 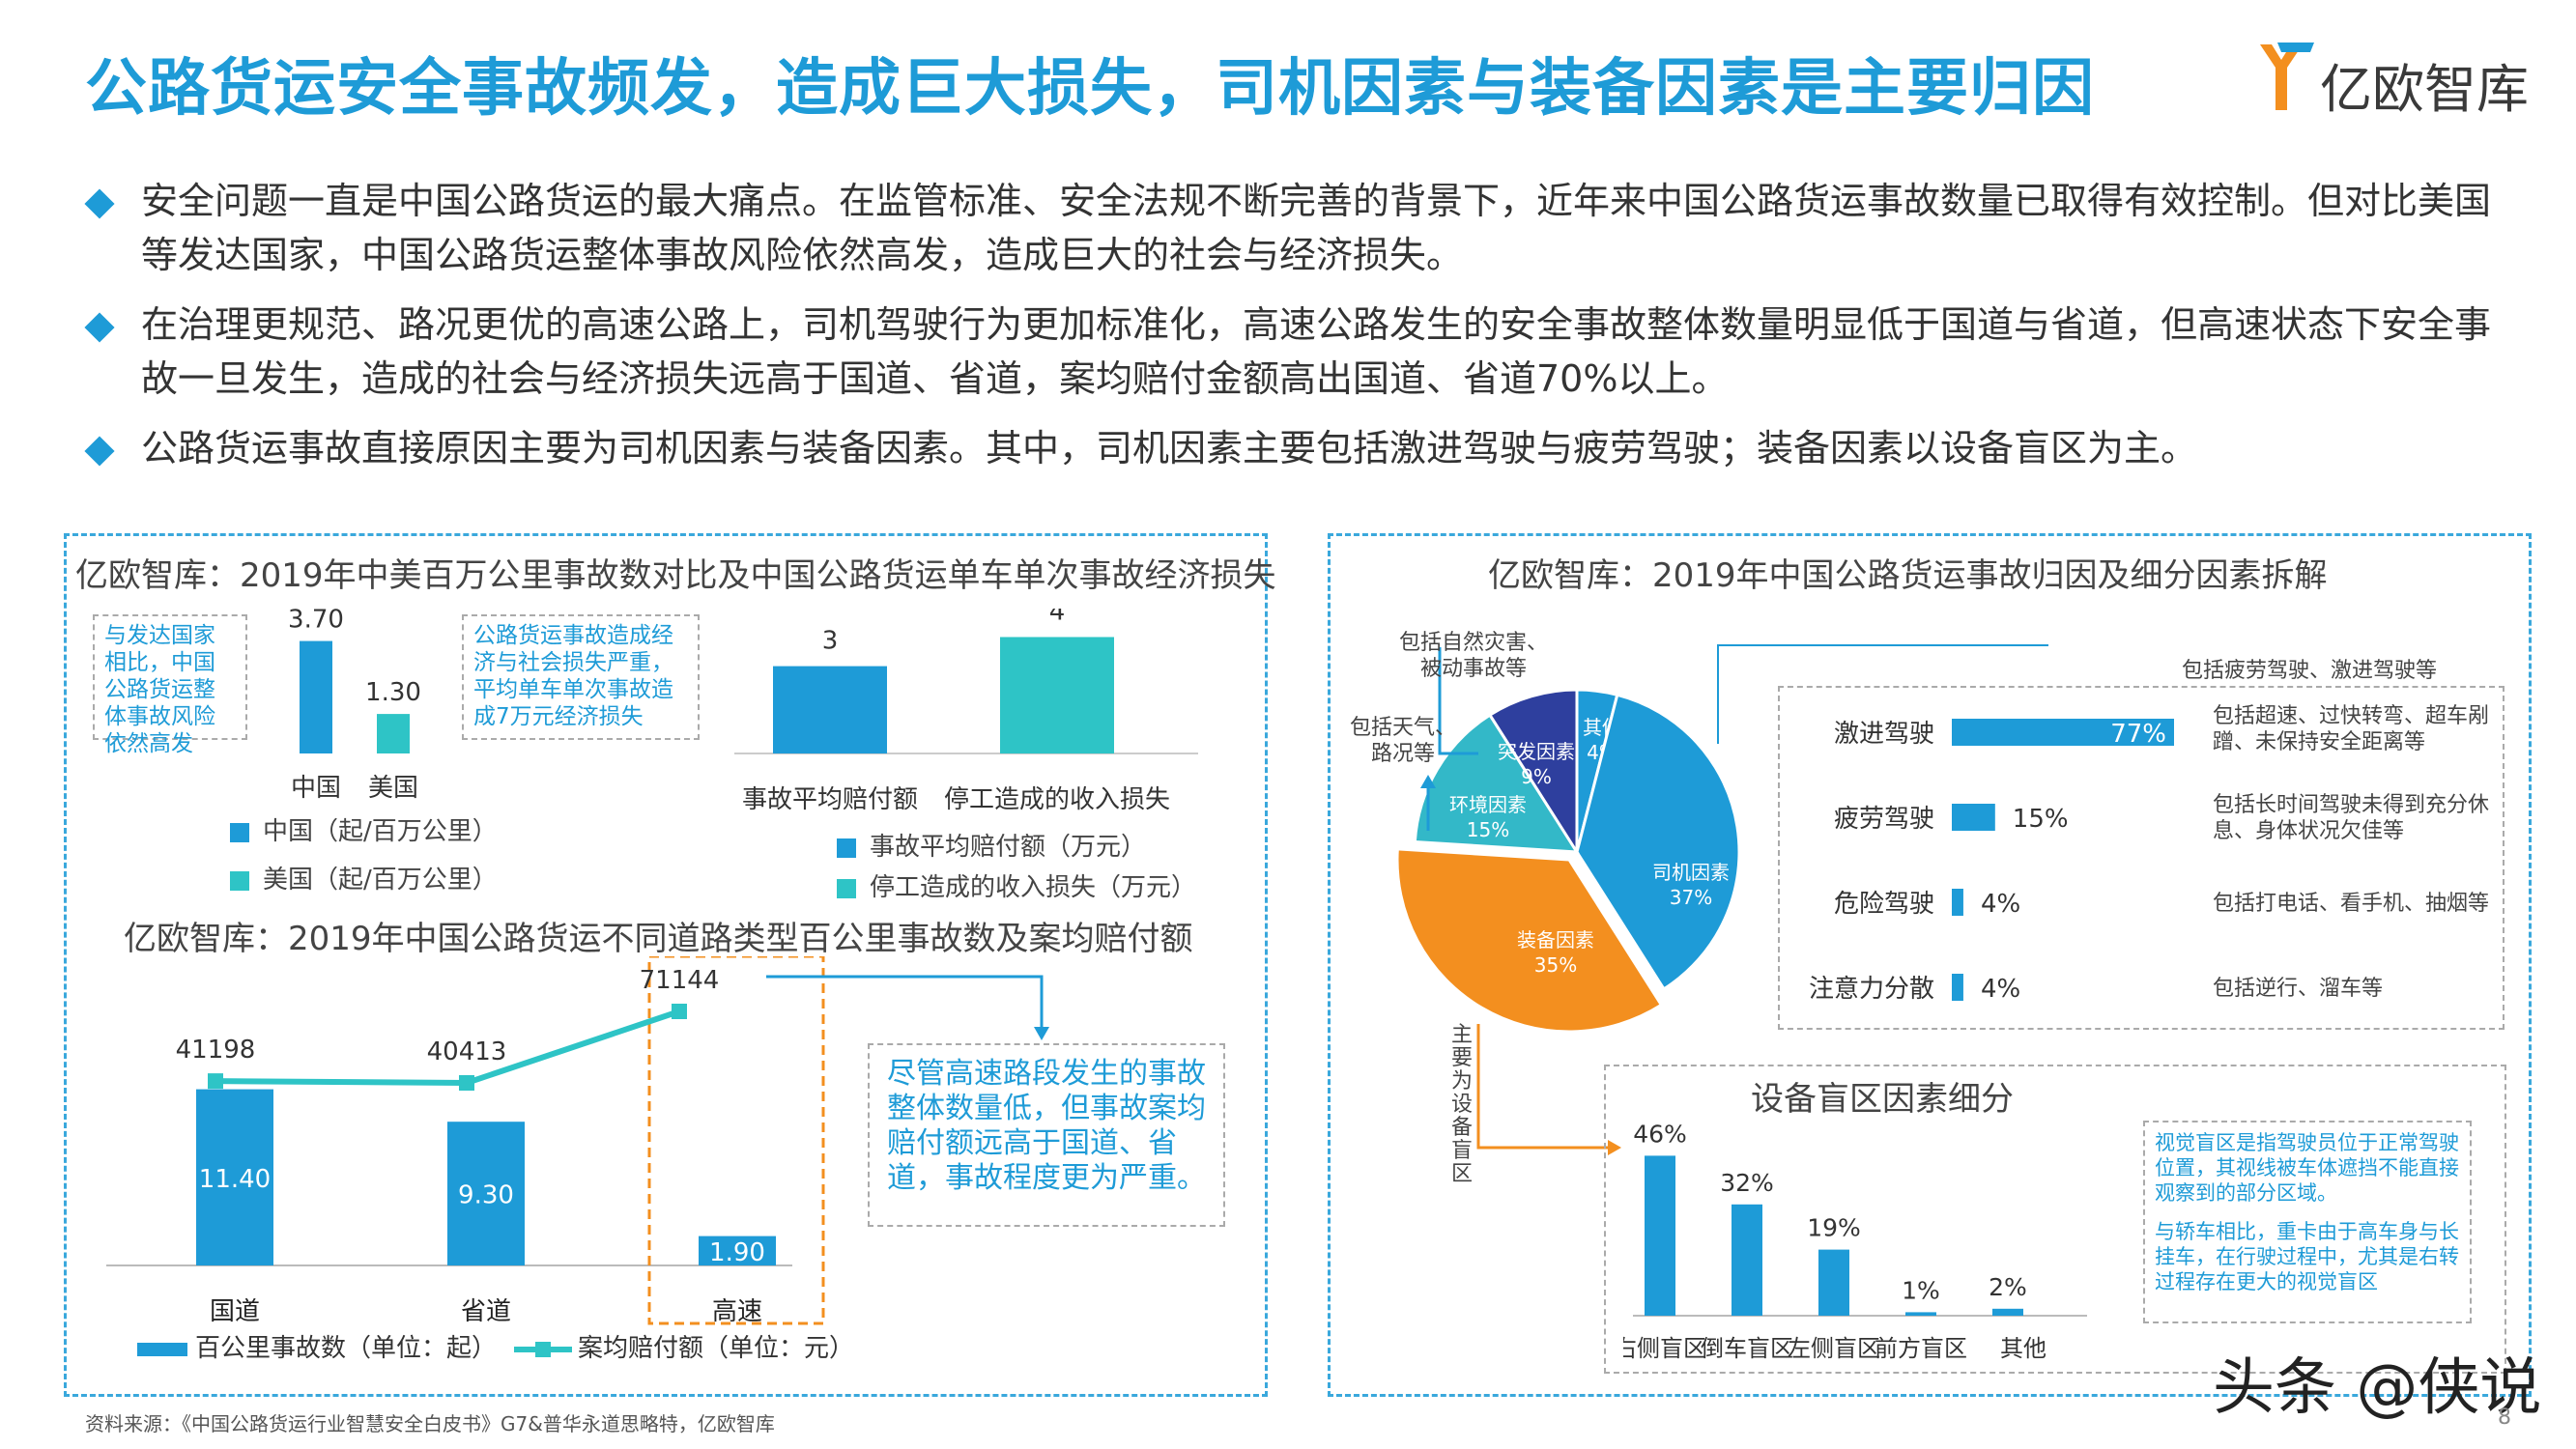 I want to click on slice-name-label: 环境因素, so click(x=1488, y=804).